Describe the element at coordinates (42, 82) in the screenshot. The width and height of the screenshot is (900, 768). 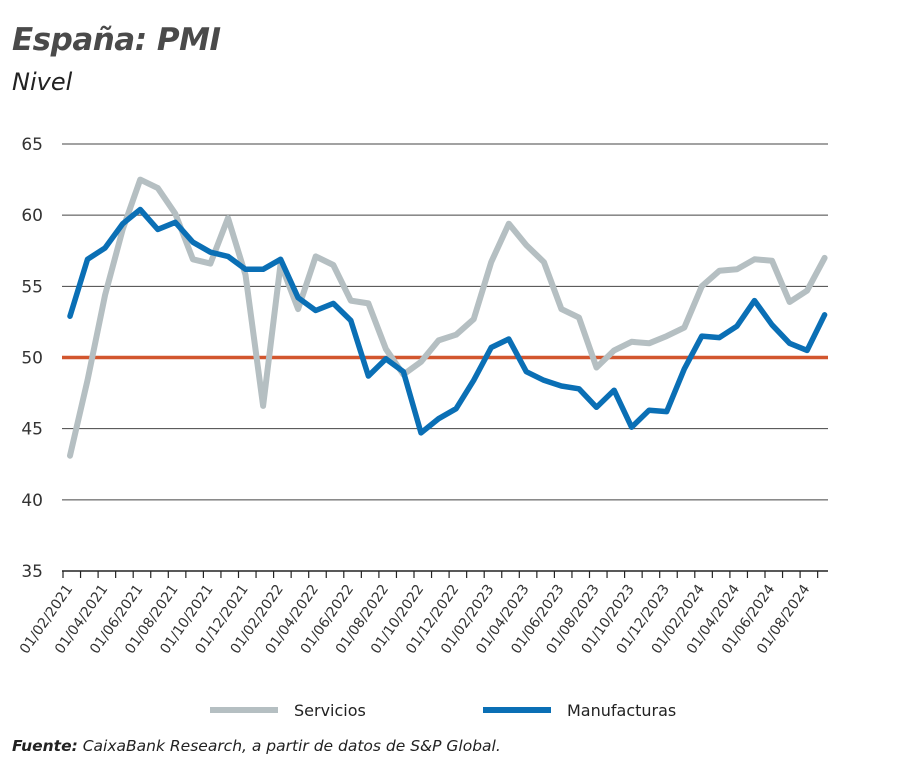
I see `chart-subtitle: Nivel` at that location.